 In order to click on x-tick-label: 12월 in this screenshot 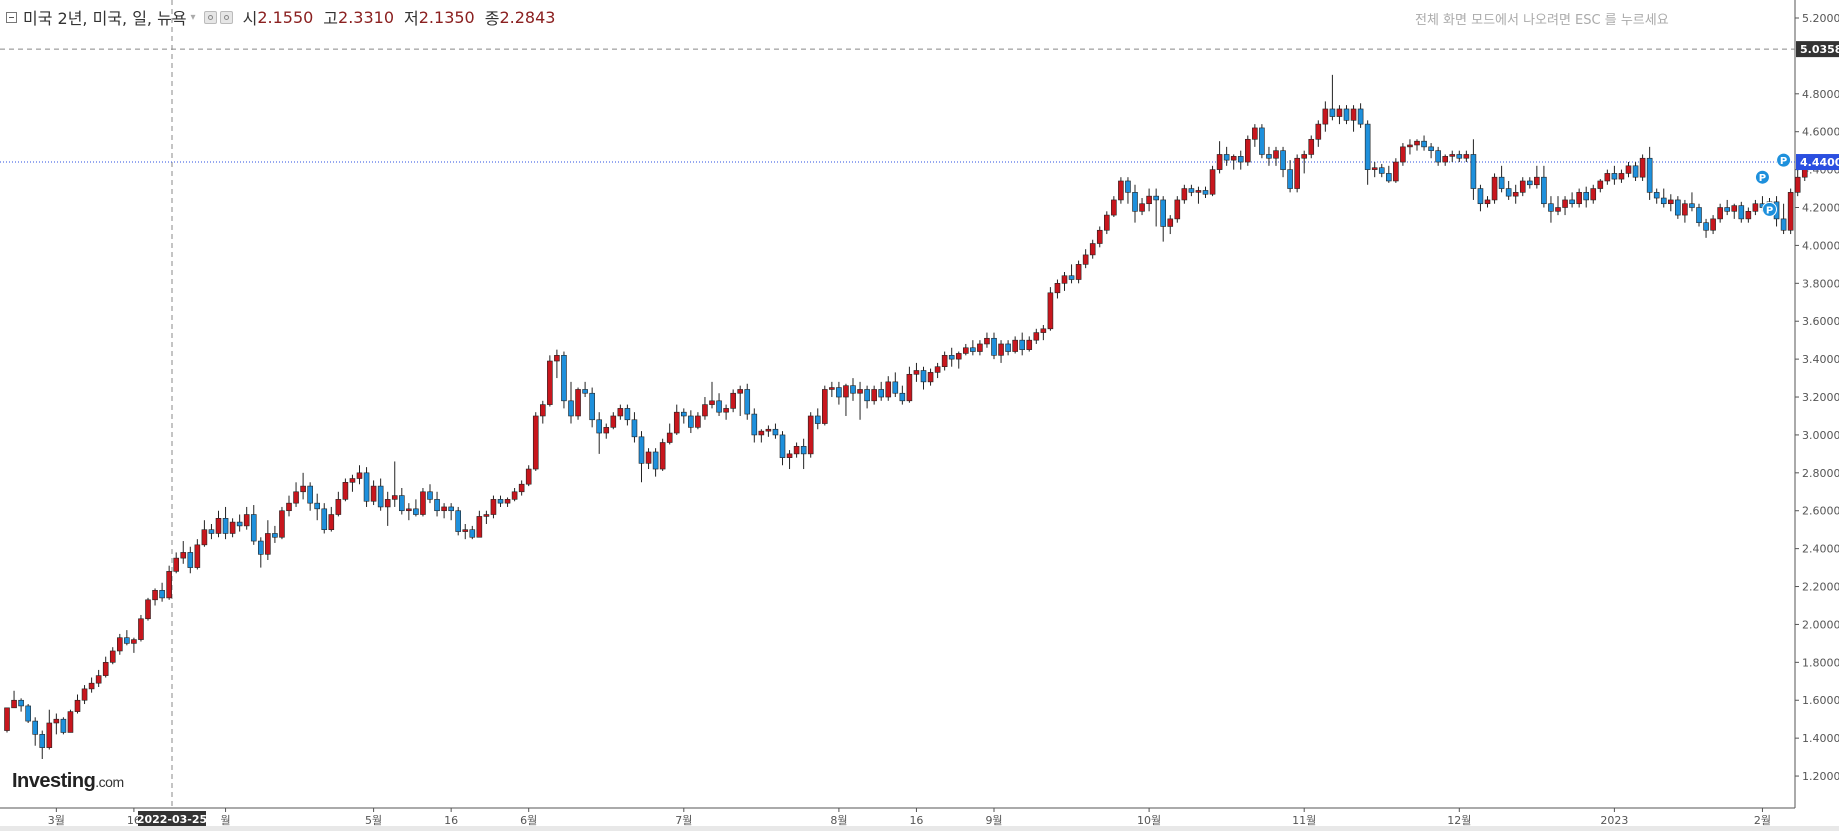, I will do `click(1459, 820)`.